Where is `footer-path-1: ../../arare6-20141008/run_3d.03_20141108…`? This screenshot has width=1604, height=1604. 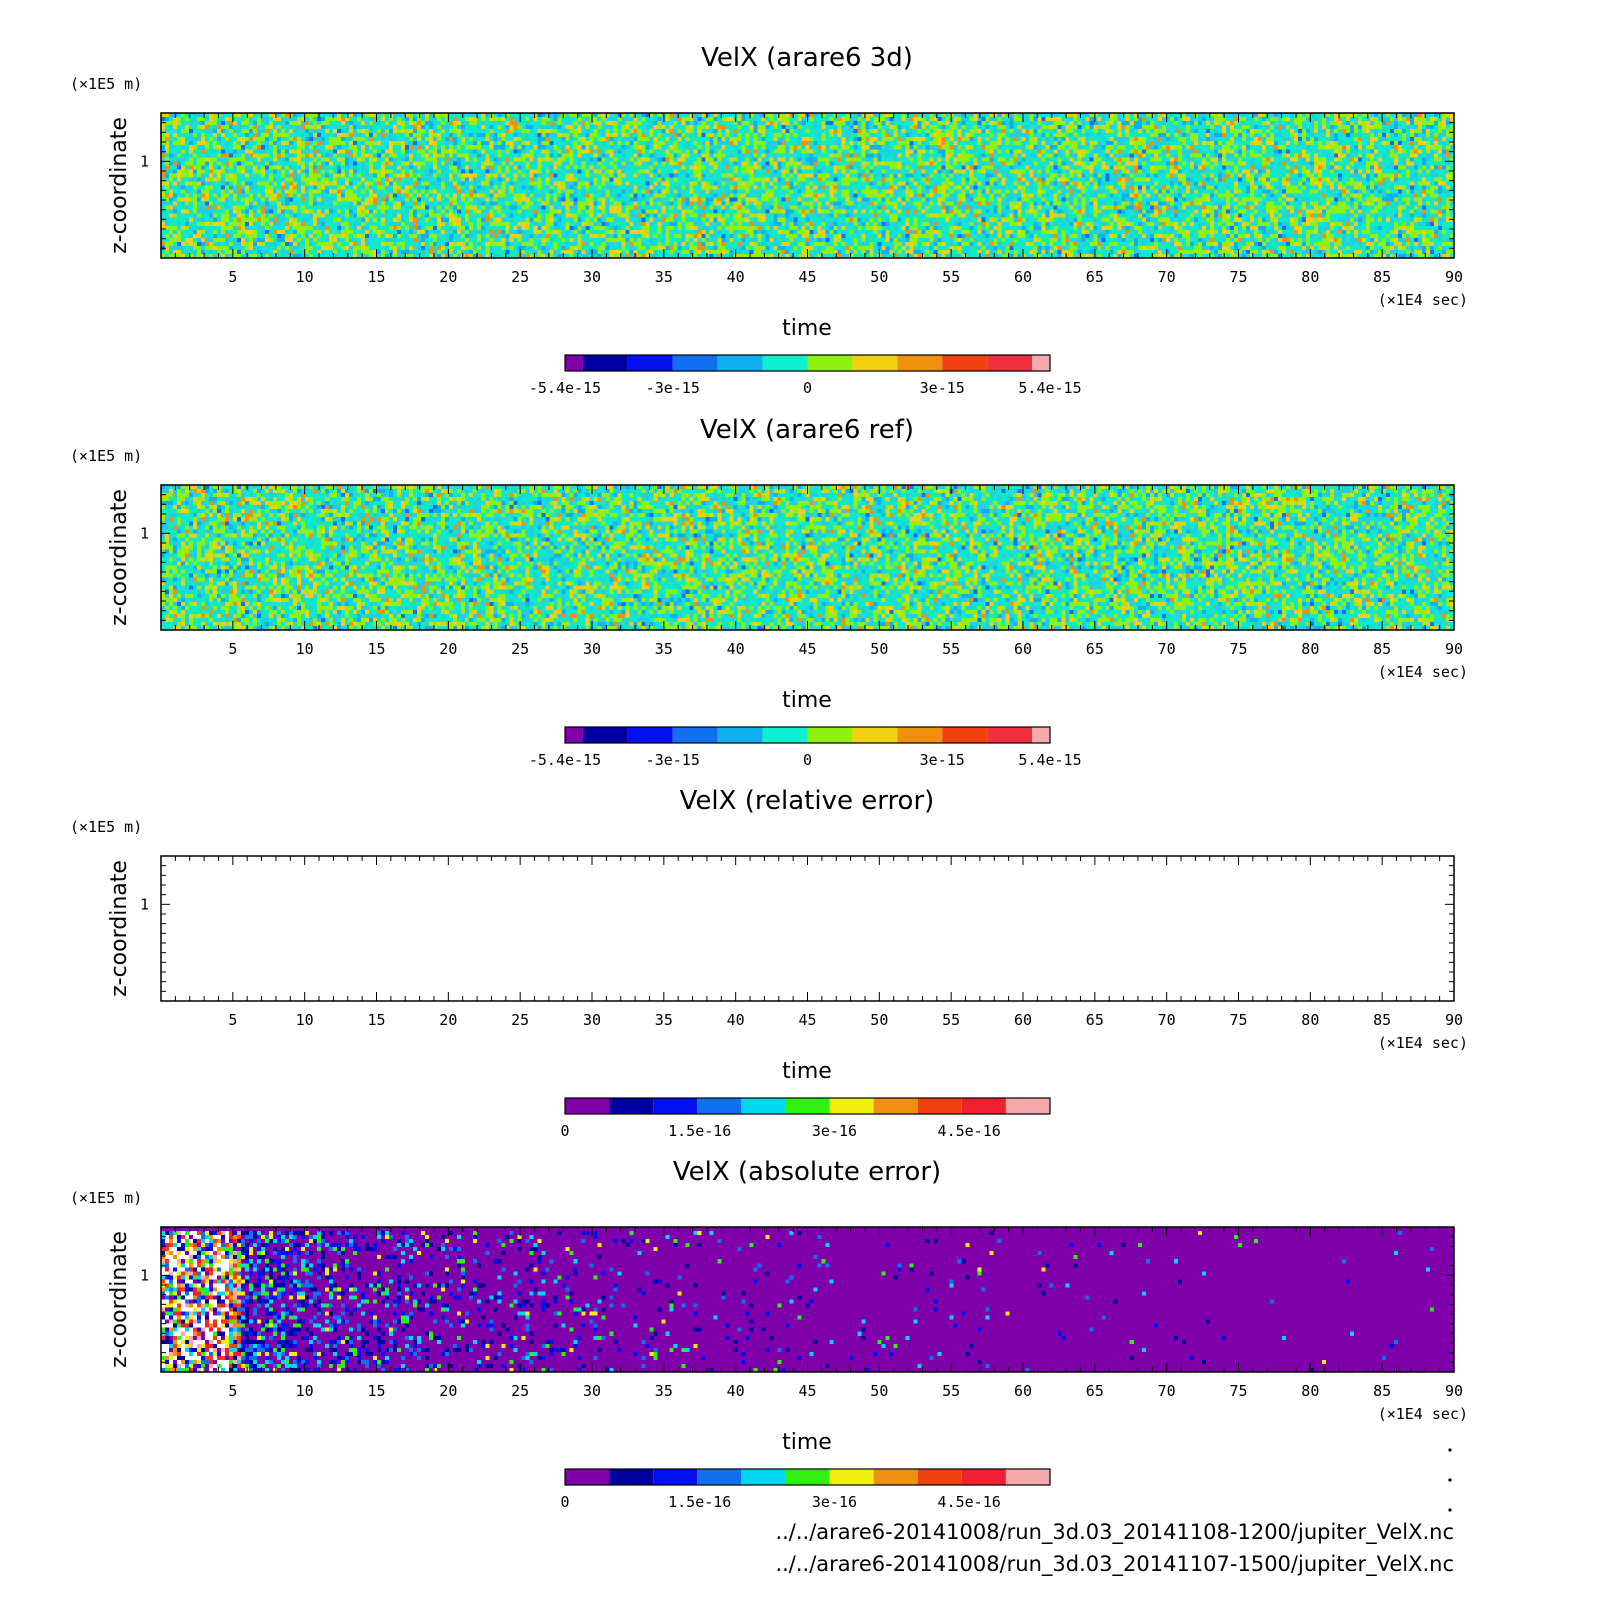
footer-path-1: ../../arare6-20141008/run_3d.03_20141108… is located at coordinates (1114, 1532).